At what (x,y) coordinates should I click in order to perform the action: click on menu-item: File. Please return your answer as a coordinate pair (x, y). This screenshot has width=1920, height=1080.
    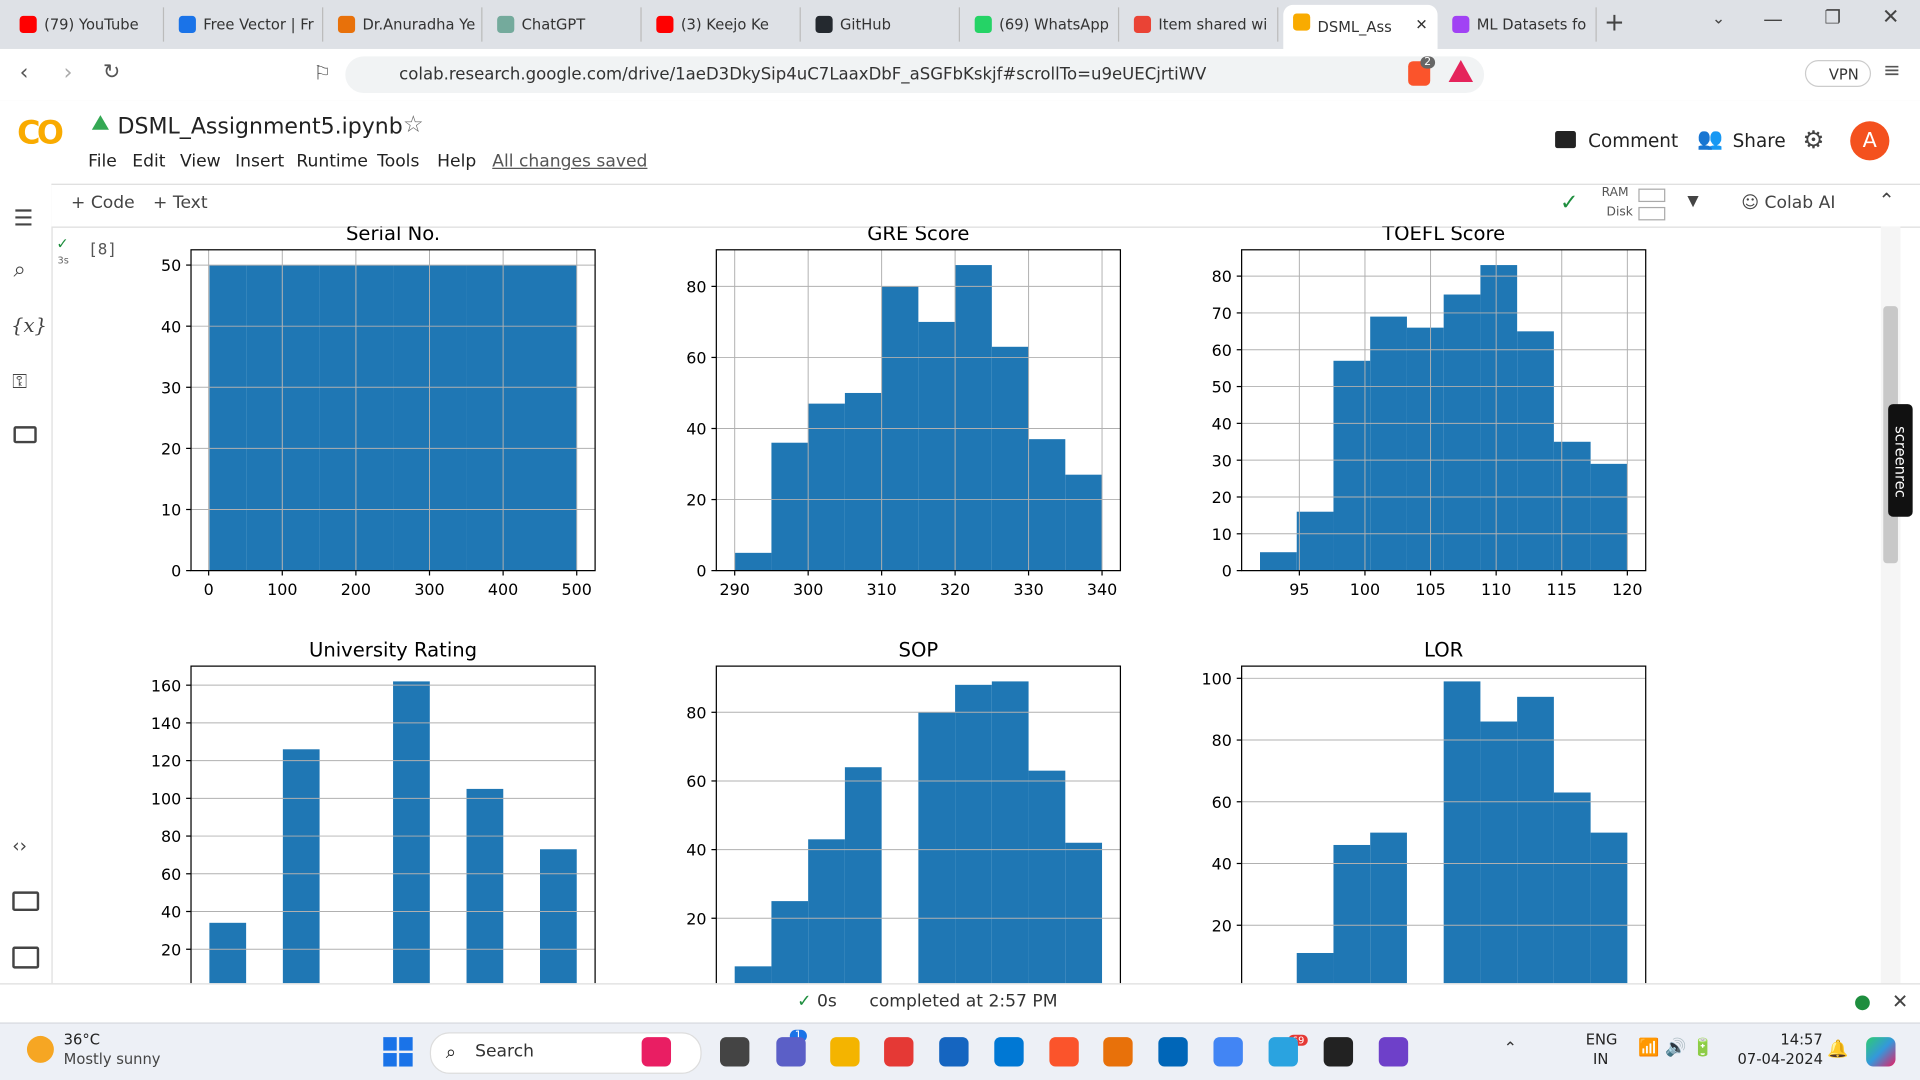
    Looking at the image, I should click on (102, 161).